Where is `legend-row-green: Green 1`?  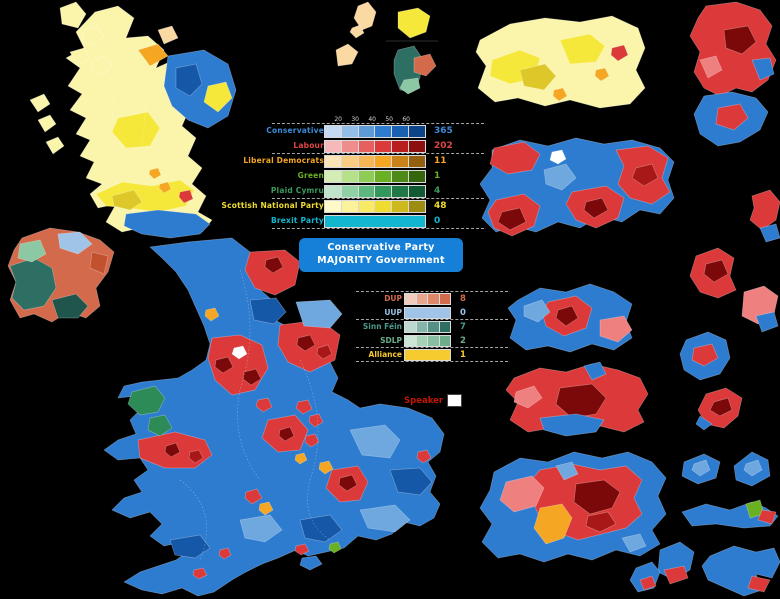 legend-row-green: Green 1 is located at coordinates (378, 176).